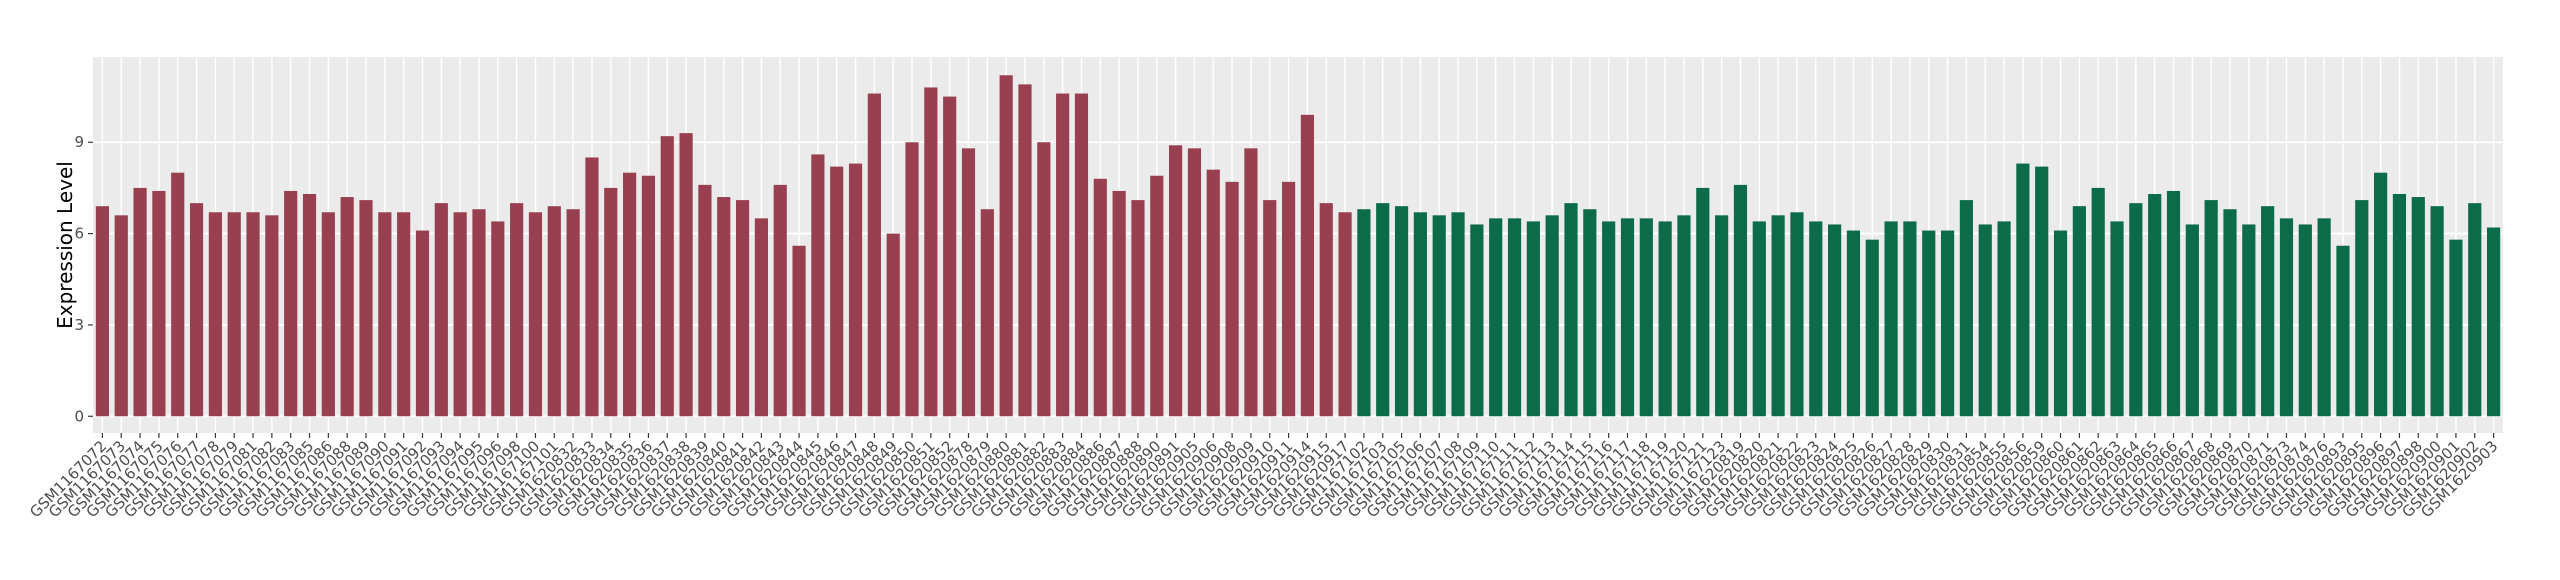 This screenshot has height=580, width=2560. I want to click on y-tick-label: 9, so click(79, 142).